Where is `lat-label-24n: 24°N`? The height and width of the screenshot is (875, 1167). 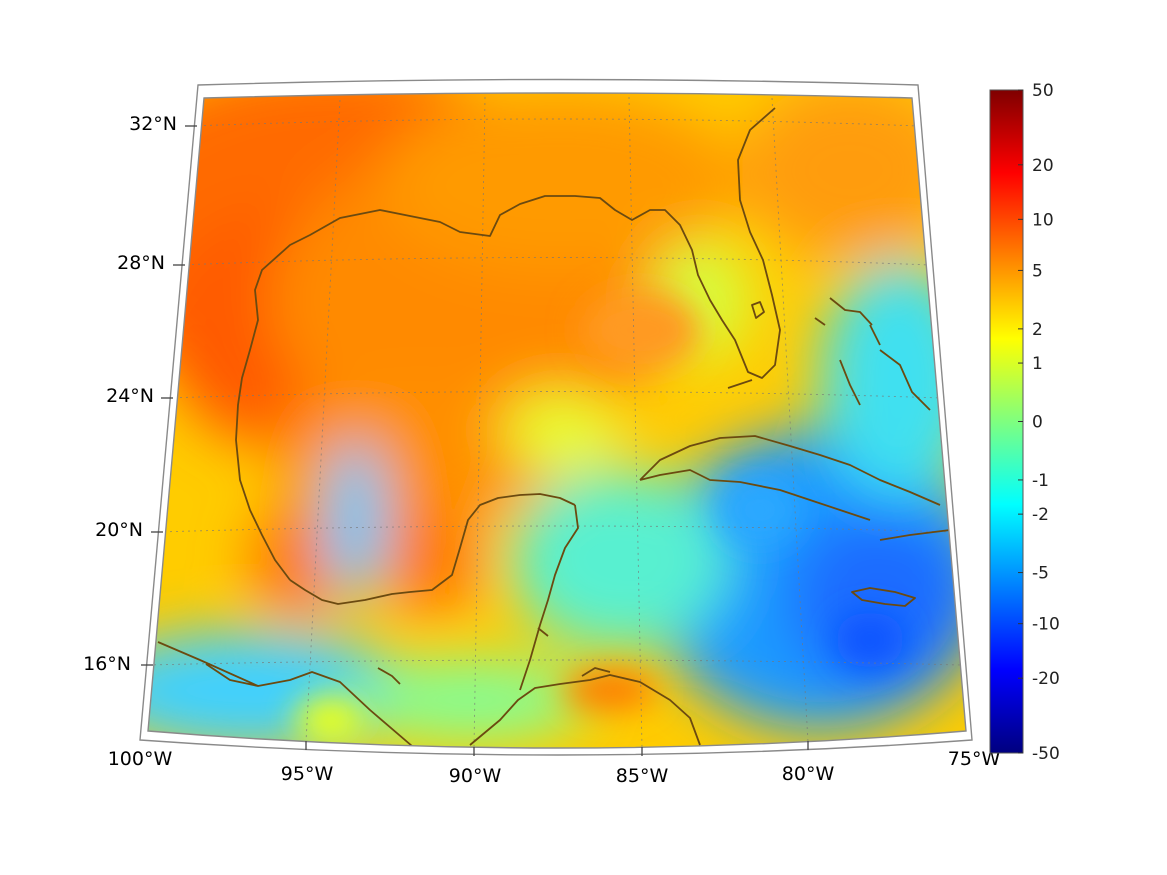
lat-label-24n: 24°N is located at coordinates (130, 396).